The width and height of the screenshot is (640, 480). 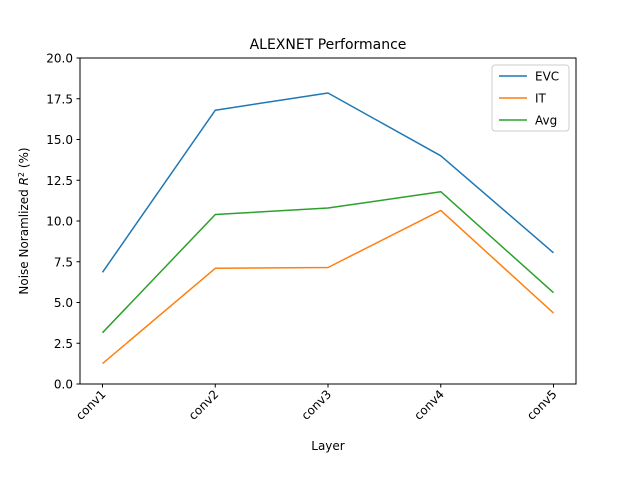 I want to click on y-tick-label: 7.5, so click(x=63, y=262).